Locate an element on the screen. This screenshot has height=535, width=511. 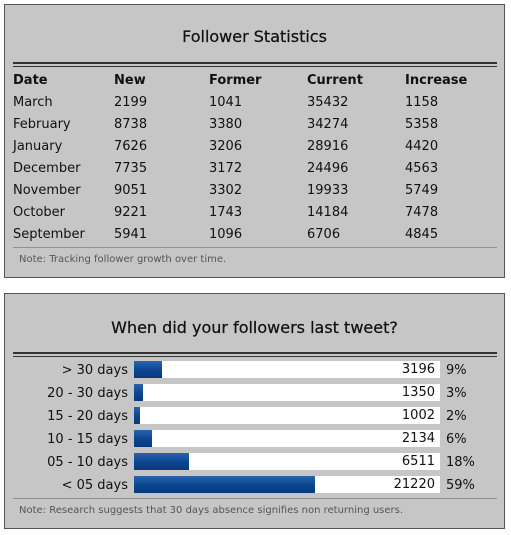
bar-label: 05 - 10 days is located at coordinates (87, 462).